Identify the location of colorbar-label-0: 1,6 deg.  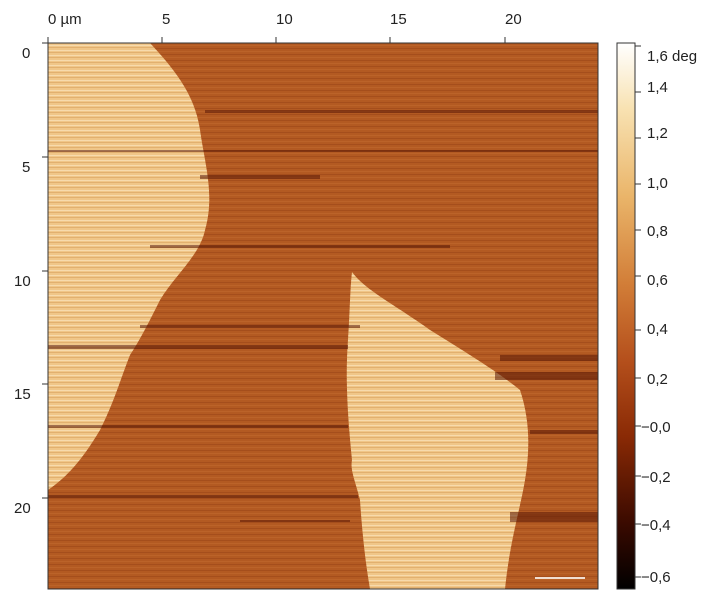
(672, 56).